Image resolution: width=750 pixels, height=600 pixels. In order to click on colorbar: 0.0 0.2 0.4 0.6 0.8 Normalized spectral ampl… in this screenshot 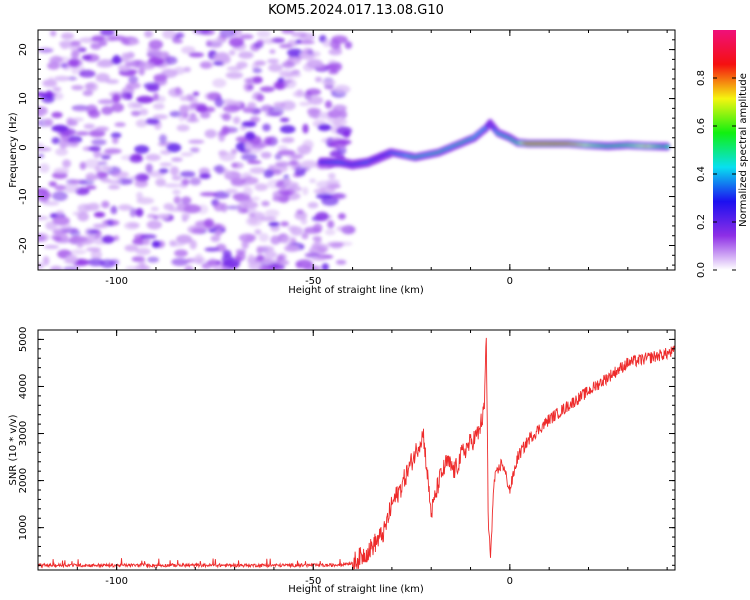, I will do `click(722, 154)`.